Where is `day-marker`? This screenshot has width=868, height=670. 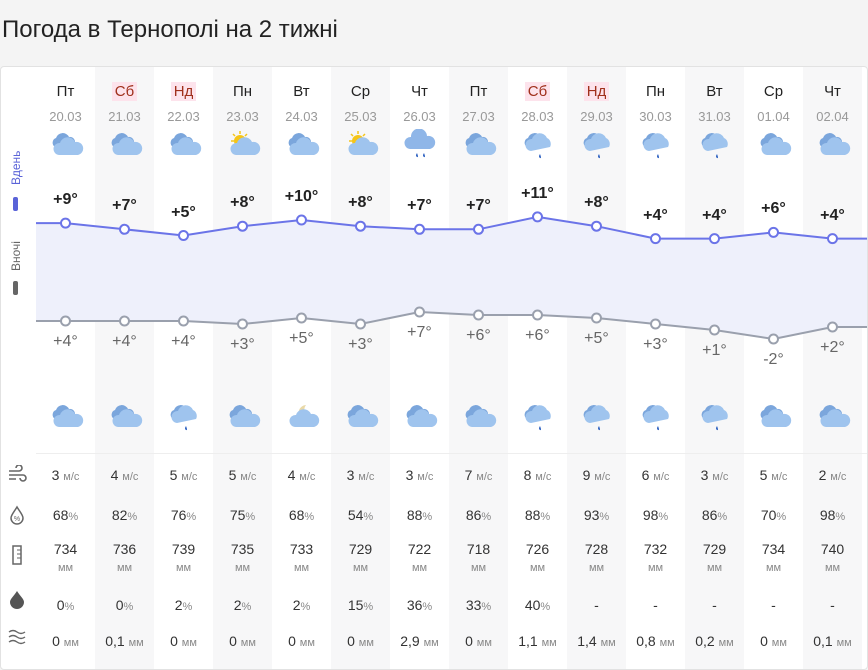 day-marker is located at coordinates (15, 204).